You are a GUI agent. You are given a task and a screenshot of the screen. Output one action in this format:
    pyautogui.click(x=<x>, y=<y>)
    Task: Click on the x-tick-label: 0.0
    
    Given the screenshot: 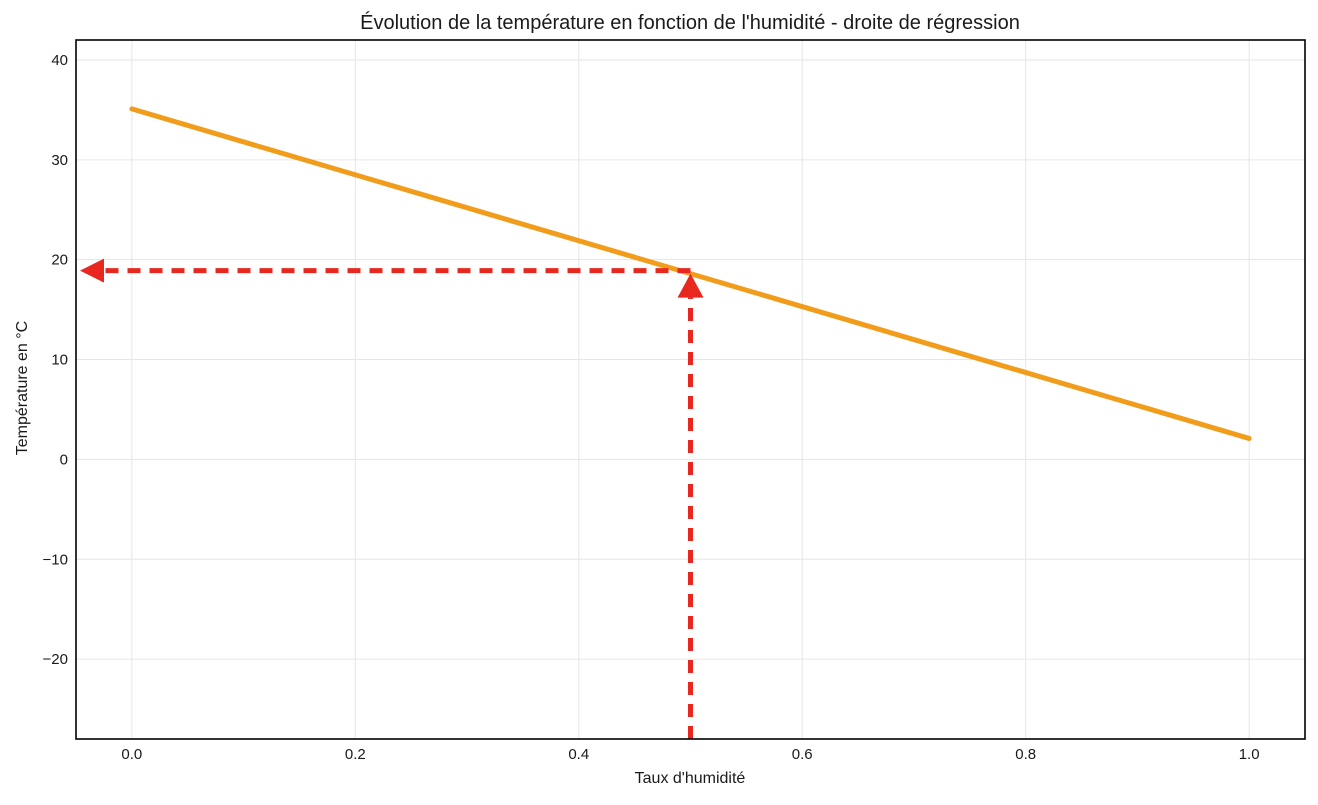 What is the action you would take?
    pyautogui.click(x=131, y=754)
    